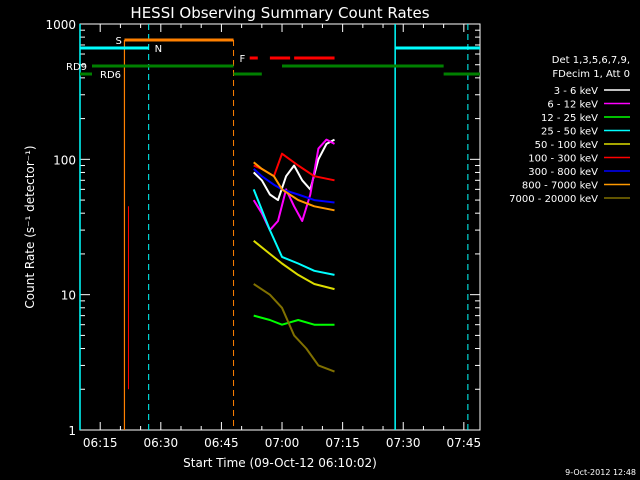  I want to click on legend-label: 6 - 12 keV, so click(572, 105).